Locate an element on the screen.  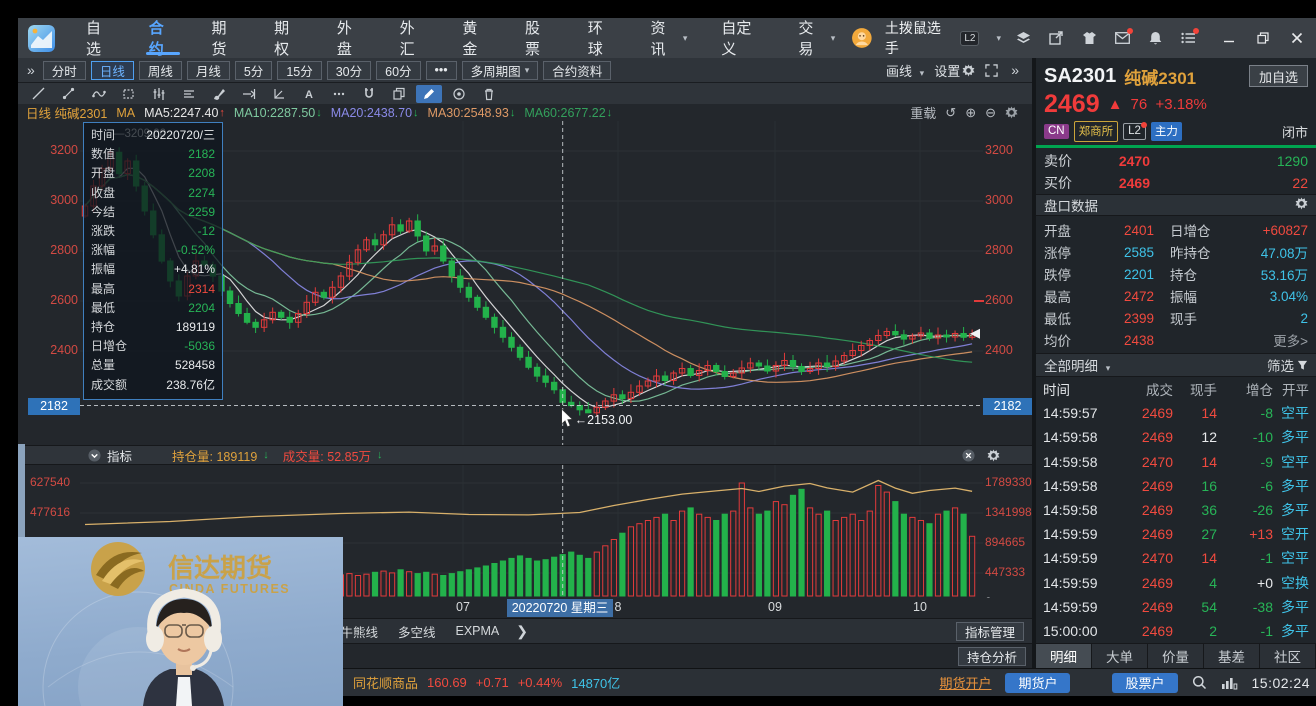
bell-icon is located at coordinates (1155, 38).